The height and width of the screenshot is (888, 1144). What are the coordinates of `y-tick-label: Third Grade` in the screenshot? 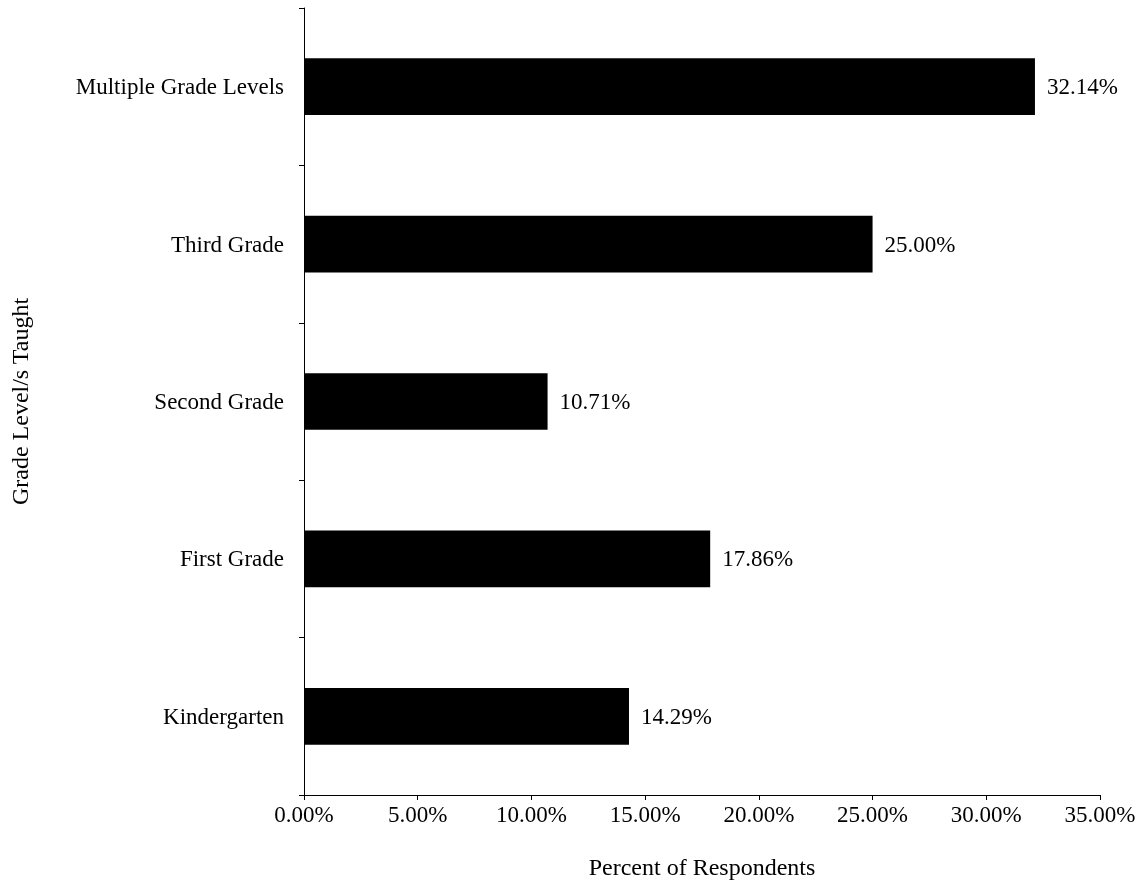 It's located at (227, 244).